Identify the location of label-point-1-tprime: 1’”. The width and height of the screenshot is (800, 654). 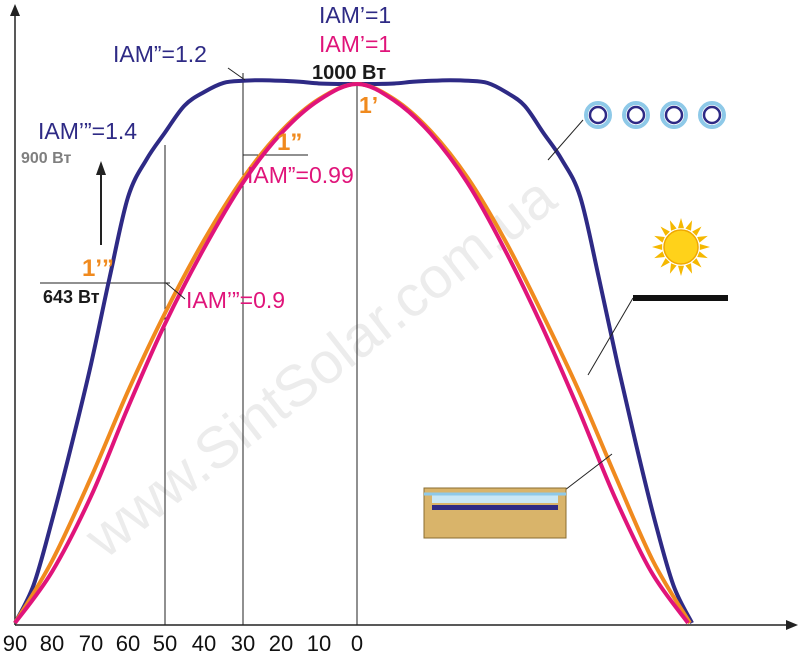
(98, 268).